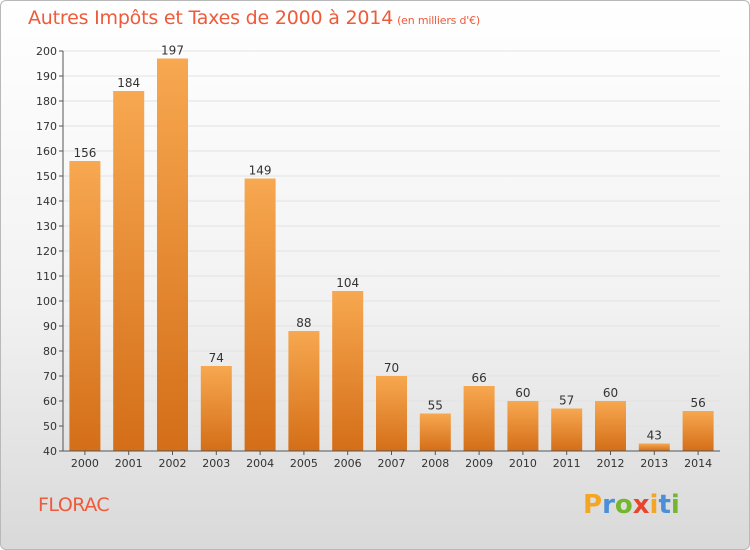 Image resolution: width=750 pixels, height=550 pixels. I want to click on x-tick-label: 2014, so click(698, 463).